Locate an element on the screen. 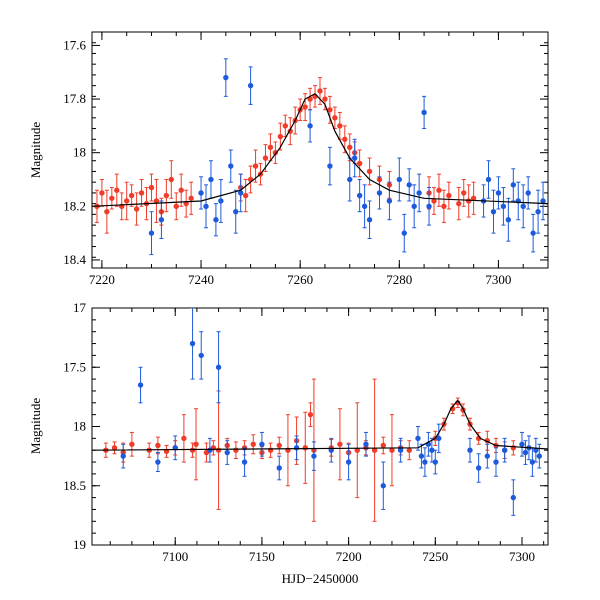 This screenshot has width=600, height=600. model-curve is located at coordinates (320, 425).